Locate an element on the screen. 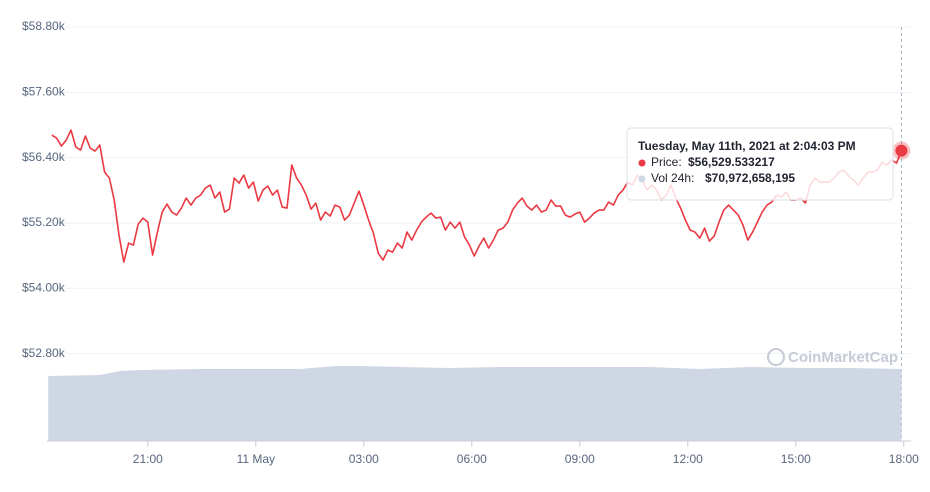  y-tick-label: $52.80k is located at coordinates (44, 353).